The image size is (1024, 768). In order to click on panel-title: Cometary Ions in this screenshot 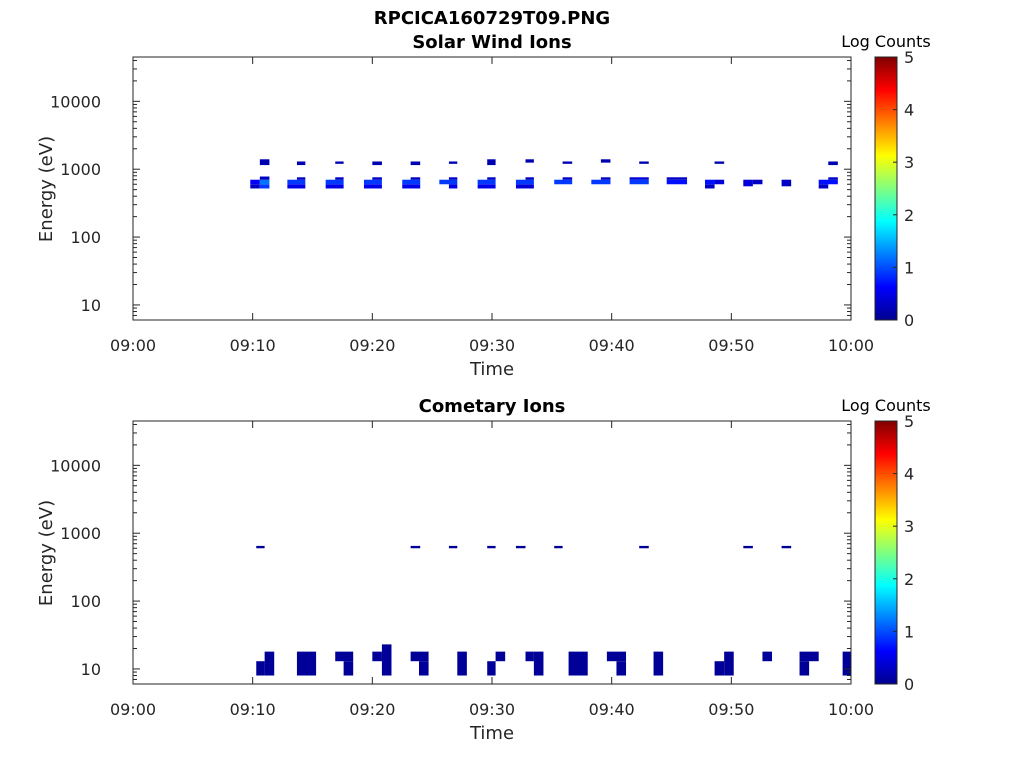, I will do `click(492, 406)`.